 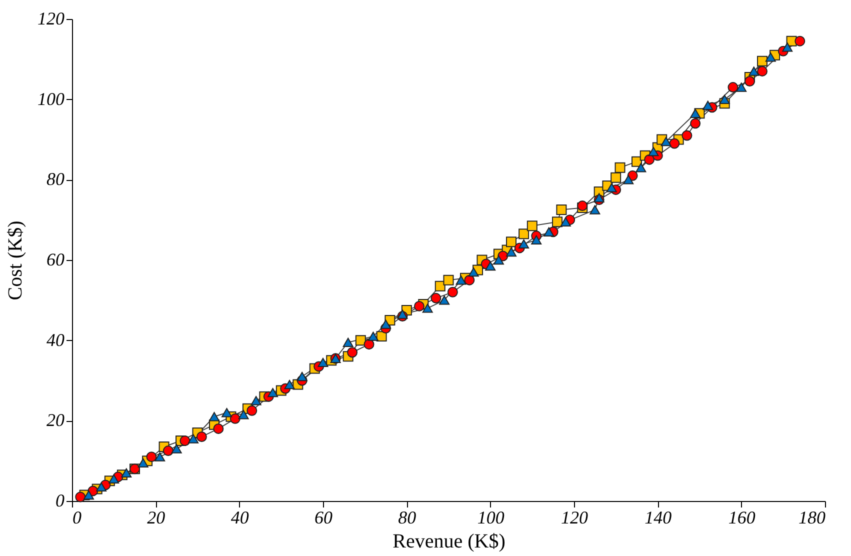 I want to click on x-tick-label: 160, so click(x=742, y=518).